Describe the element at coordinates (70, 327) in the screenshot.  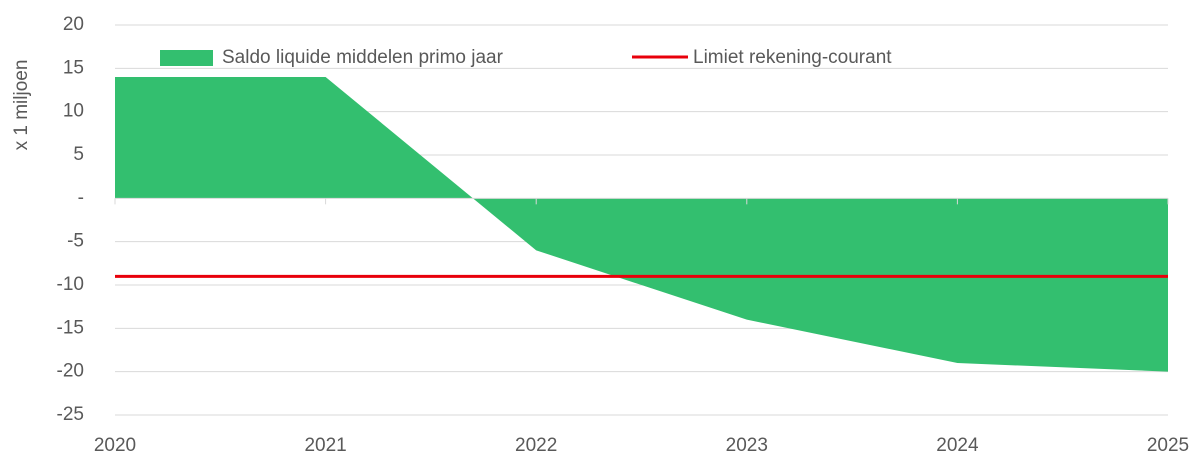
I see `y-tick-label: -15` at that location.